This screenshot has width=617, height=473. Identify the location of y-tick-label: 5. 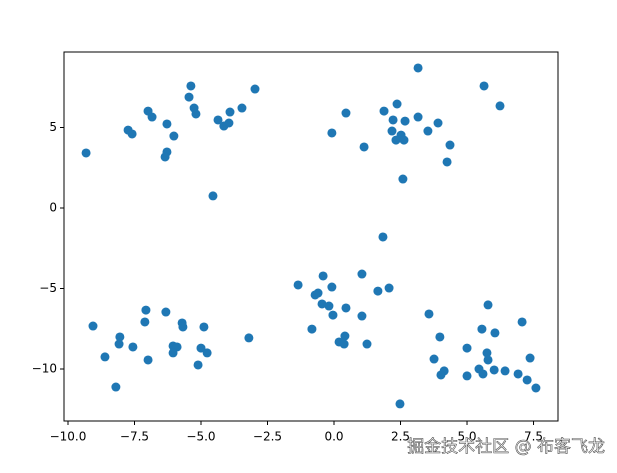
(53, 127).